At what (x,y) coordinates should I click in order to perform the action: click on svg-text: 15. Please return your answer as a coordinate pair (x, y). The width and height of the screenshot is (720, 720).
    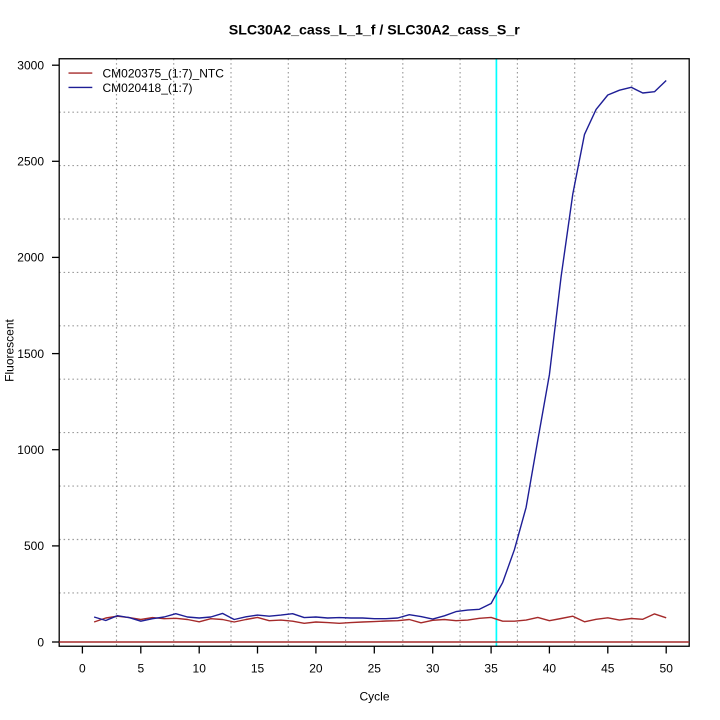
    Looking at the image, I should click on (258, 669).